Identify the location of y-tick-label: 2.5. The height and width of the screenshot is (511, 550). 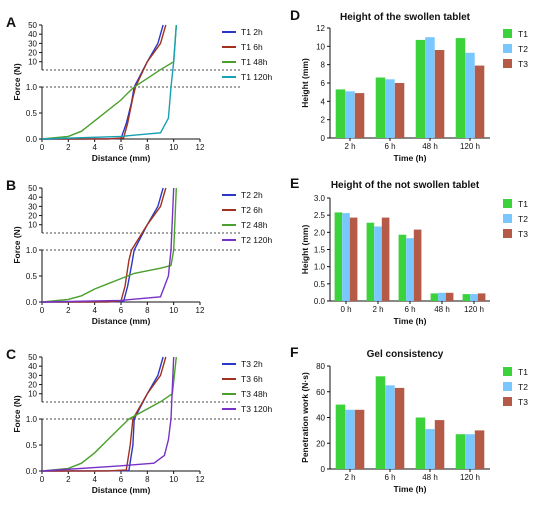
(320, 215).